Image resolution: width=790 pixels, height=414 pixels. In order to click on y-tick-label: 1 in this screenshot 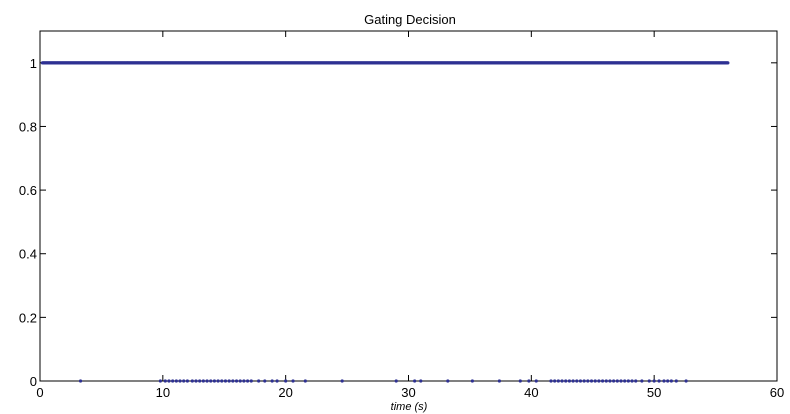, I will do `click(33, 63)`.